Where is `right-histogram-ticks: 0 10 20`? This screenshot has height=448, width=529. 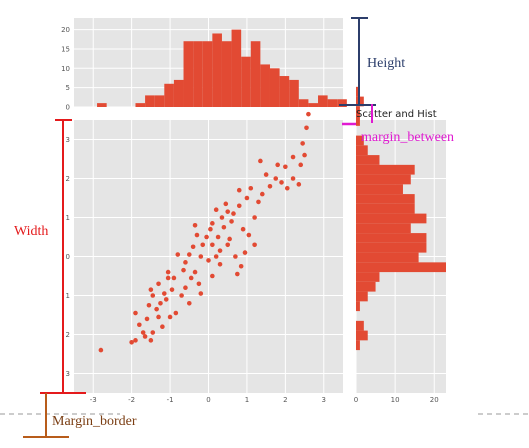 right-histogram-ticks: 0 10 20 is located at coordinates (396, 400).